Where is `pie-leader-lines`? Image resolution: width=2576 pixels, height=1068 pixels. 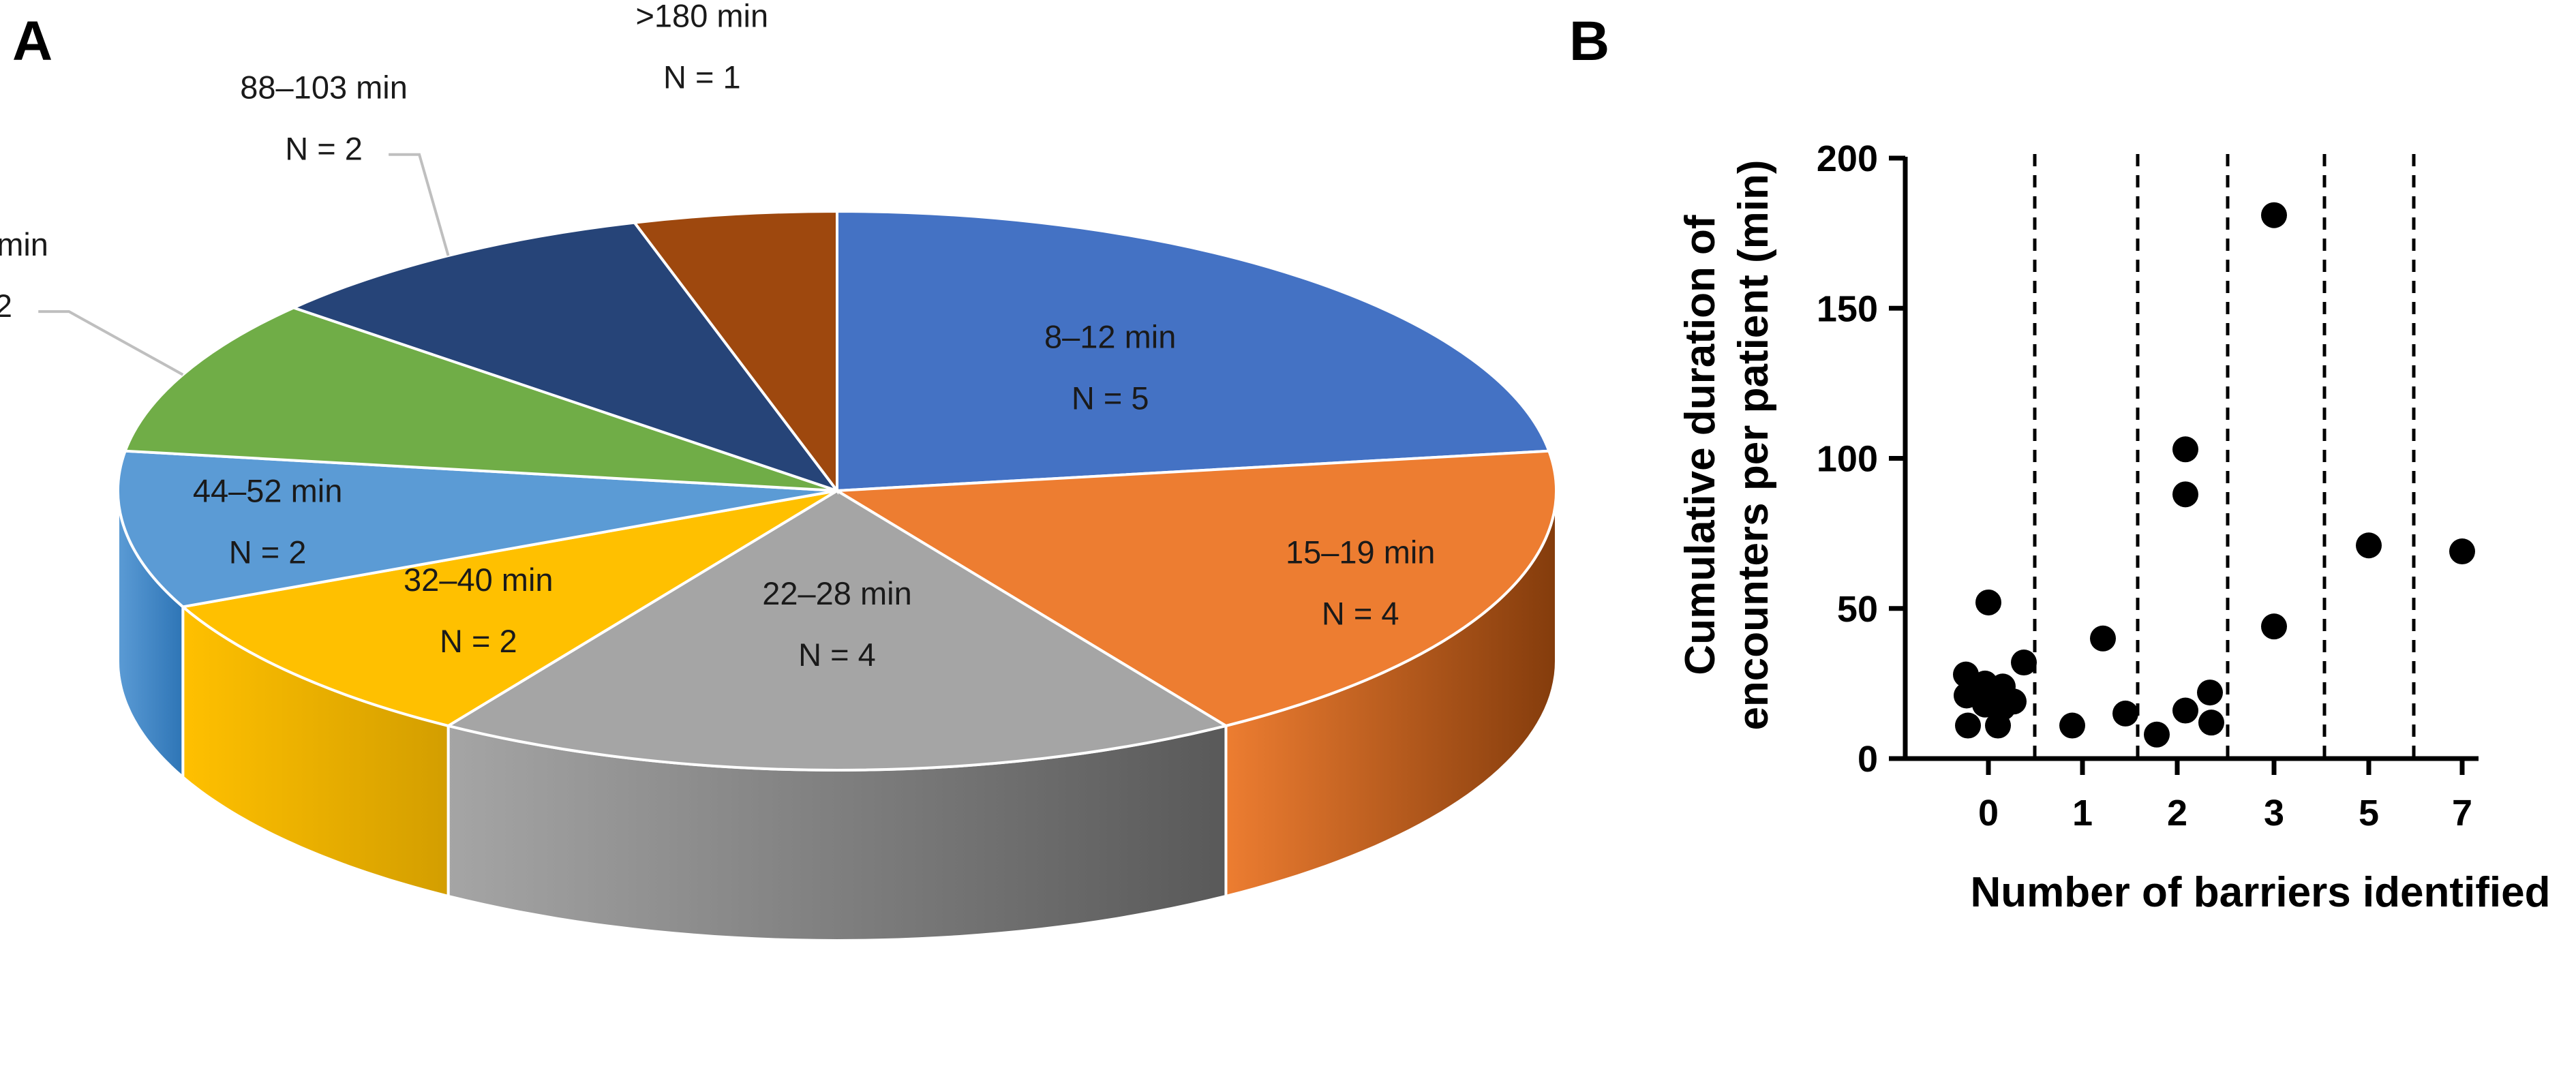 pie-leader-lines is located at coordinates (244, 265).